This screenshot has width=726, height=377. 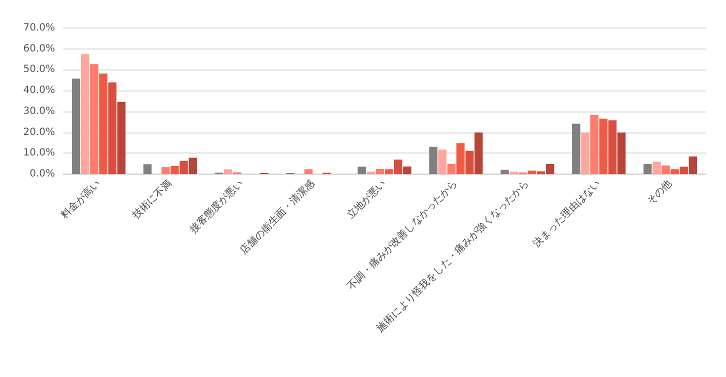 I want to click on y-tick-label: 30.0%, so click(x=39, y=111).